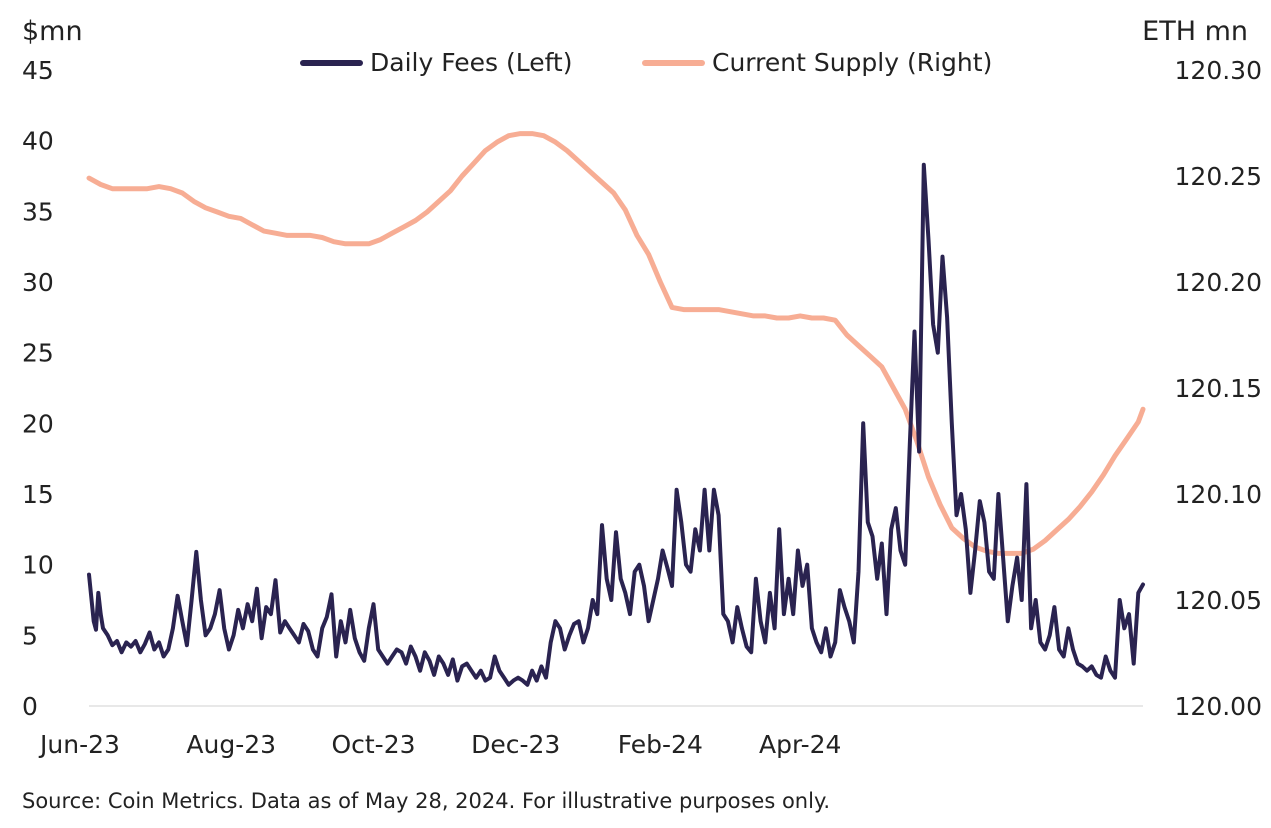 The height and width of the screenshot is (828, 1271). Describe the element at coordinates (79, 744) in the screenshot. I see `x-tick-label: Jun-23` at that location.